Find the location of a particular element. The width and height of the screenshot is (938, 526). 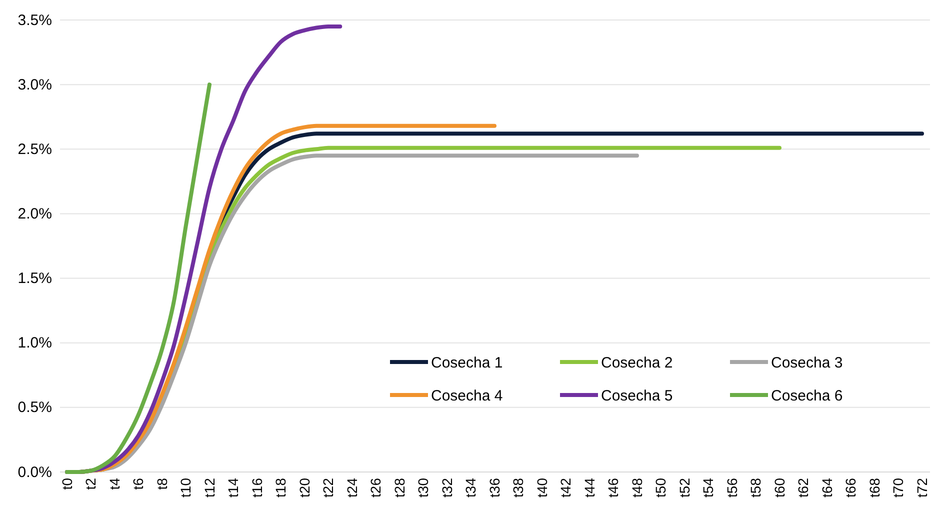

legend-label: Cosecha 2 is located at coordinates (637, 363).